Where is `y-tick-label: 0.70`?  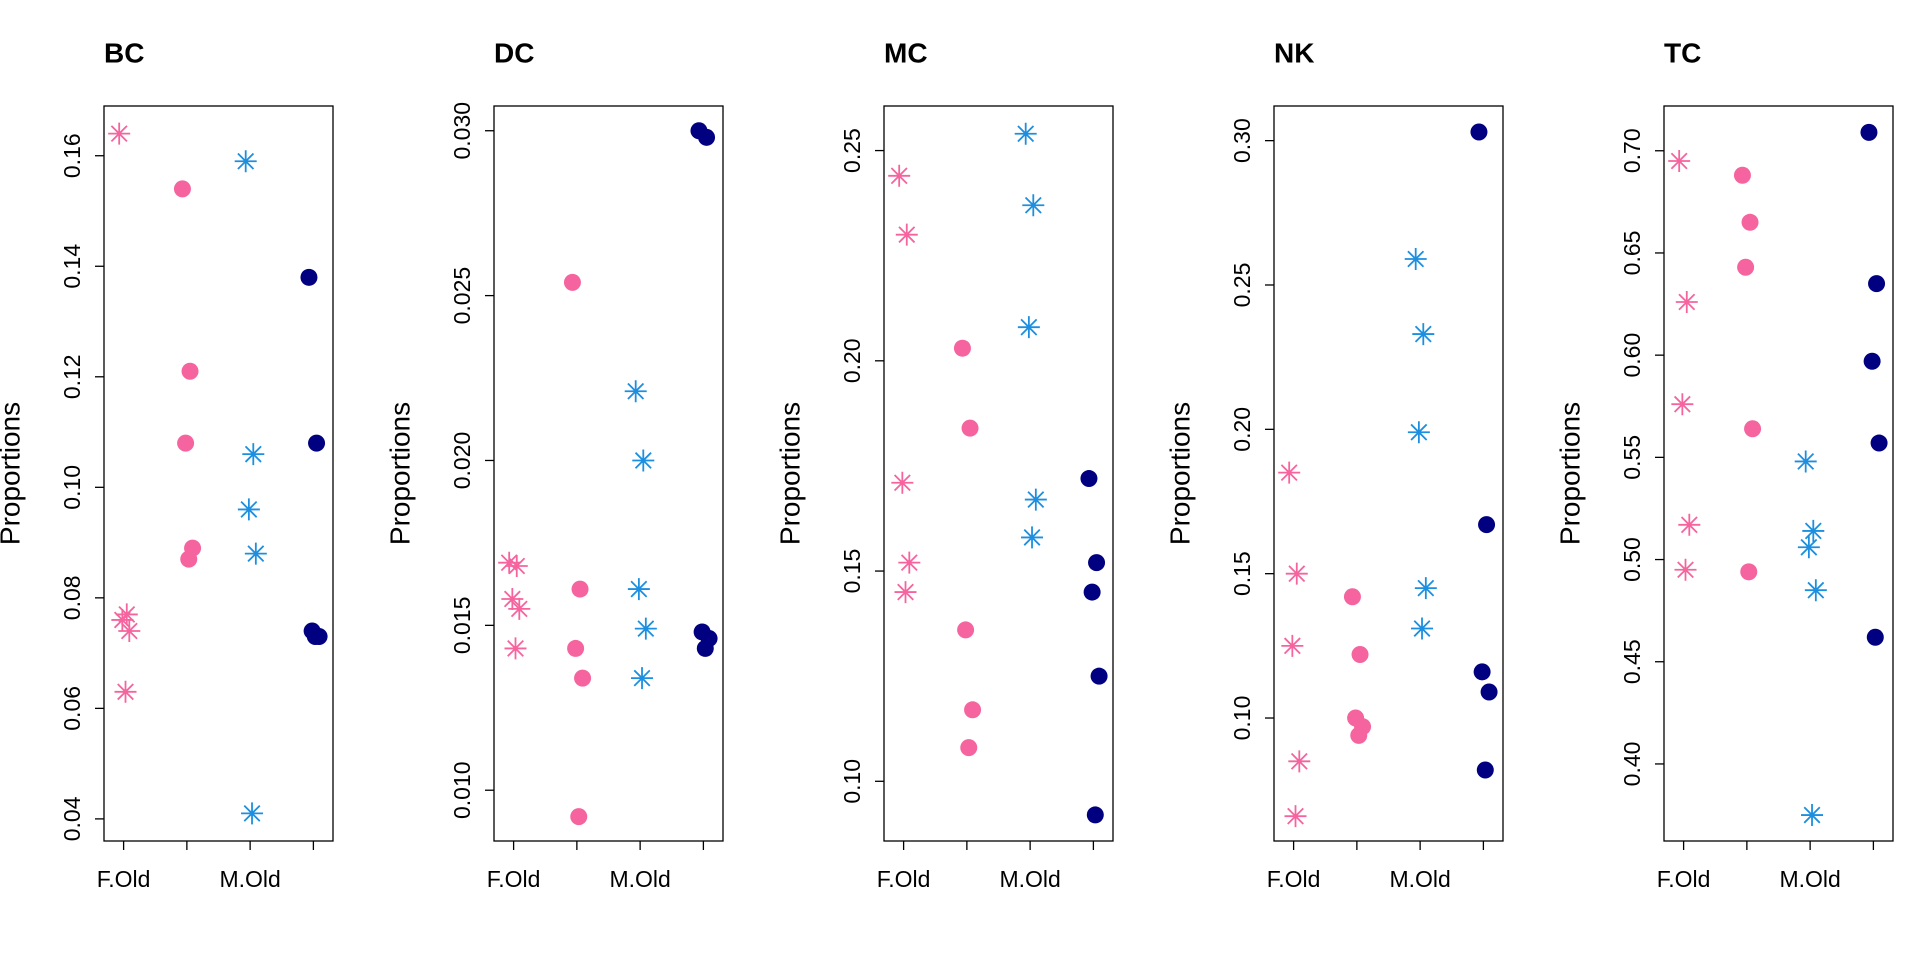
y-tick-label: 0.70 is located at coordinates (1632, 150).